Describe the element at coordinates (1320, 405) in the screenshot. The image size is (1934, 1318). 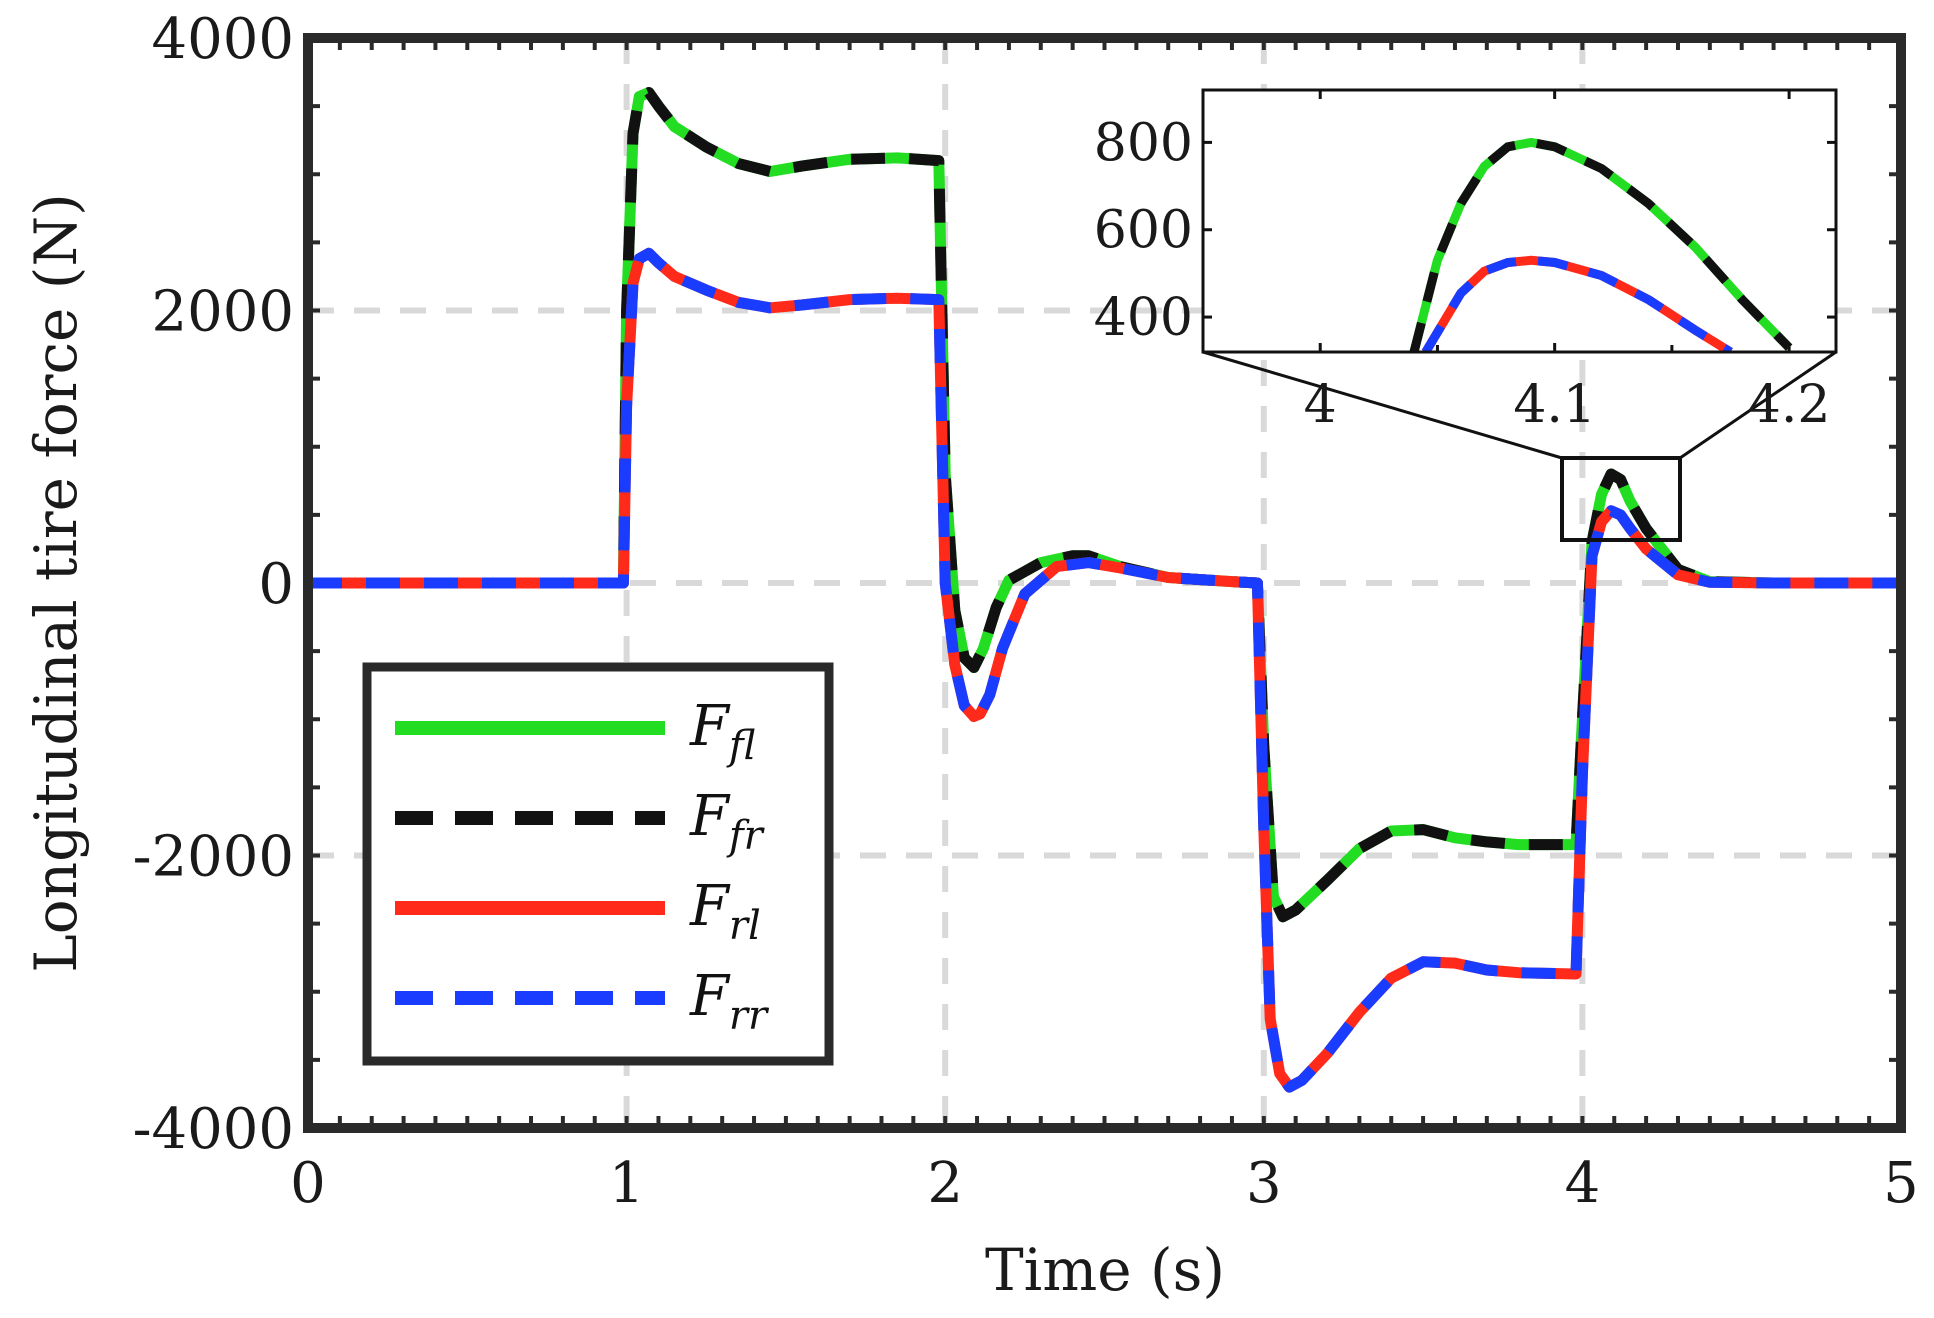
I see `inset-x-tick-label: 4` at that location.